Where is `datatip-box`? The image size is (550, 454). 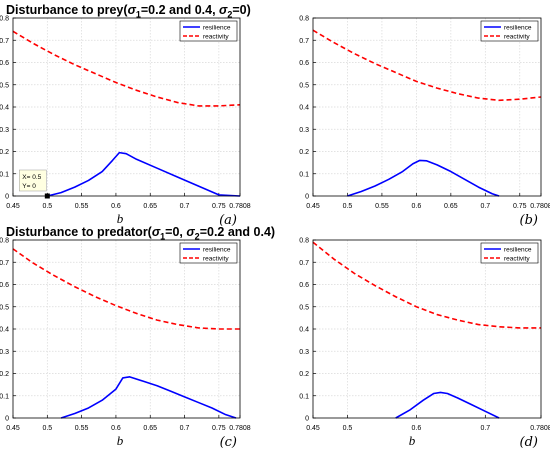
datatip-box is located at coordinates (33, 180).